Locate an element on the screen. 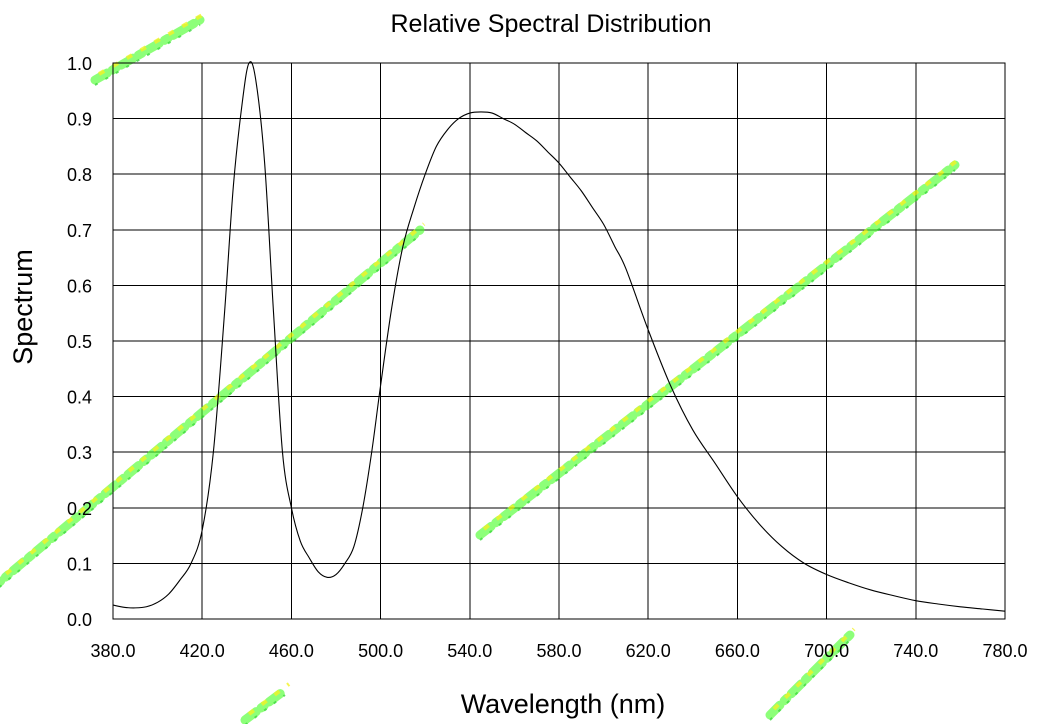 The height and width of the screenshot is (724, 1043). x-tick-label: 420.0 is located at coordinates (202, 651).